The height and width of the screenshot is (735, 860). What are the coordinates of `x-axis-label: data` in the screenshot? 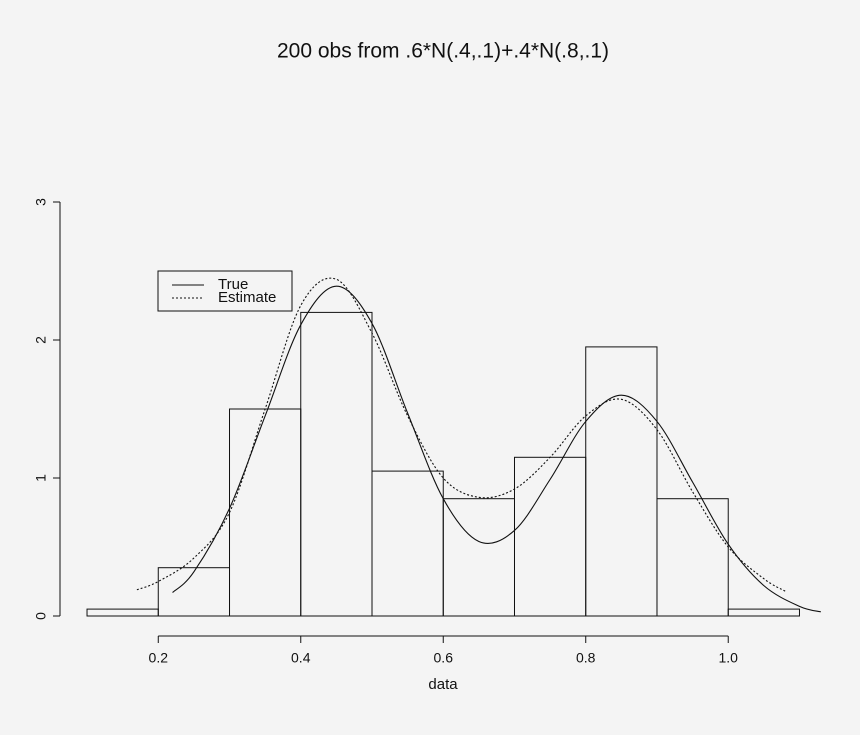 It's located at (443, 684).